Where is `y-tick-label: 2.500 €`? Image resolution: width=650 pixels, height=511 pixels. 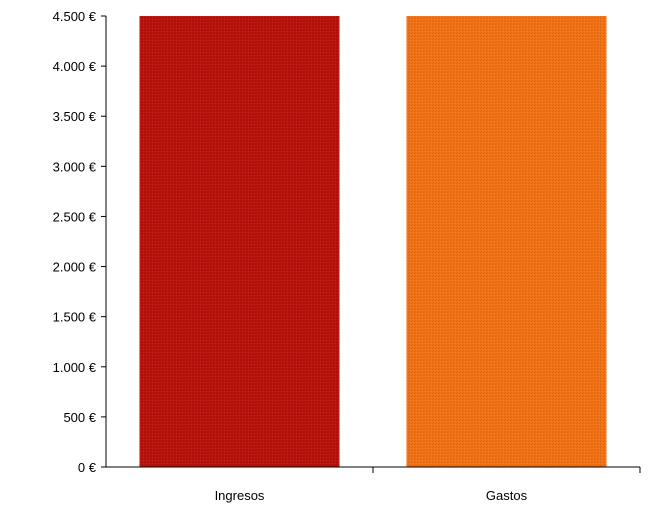
y-tick-label: 2.500 € is located at coordinates (75, 216).